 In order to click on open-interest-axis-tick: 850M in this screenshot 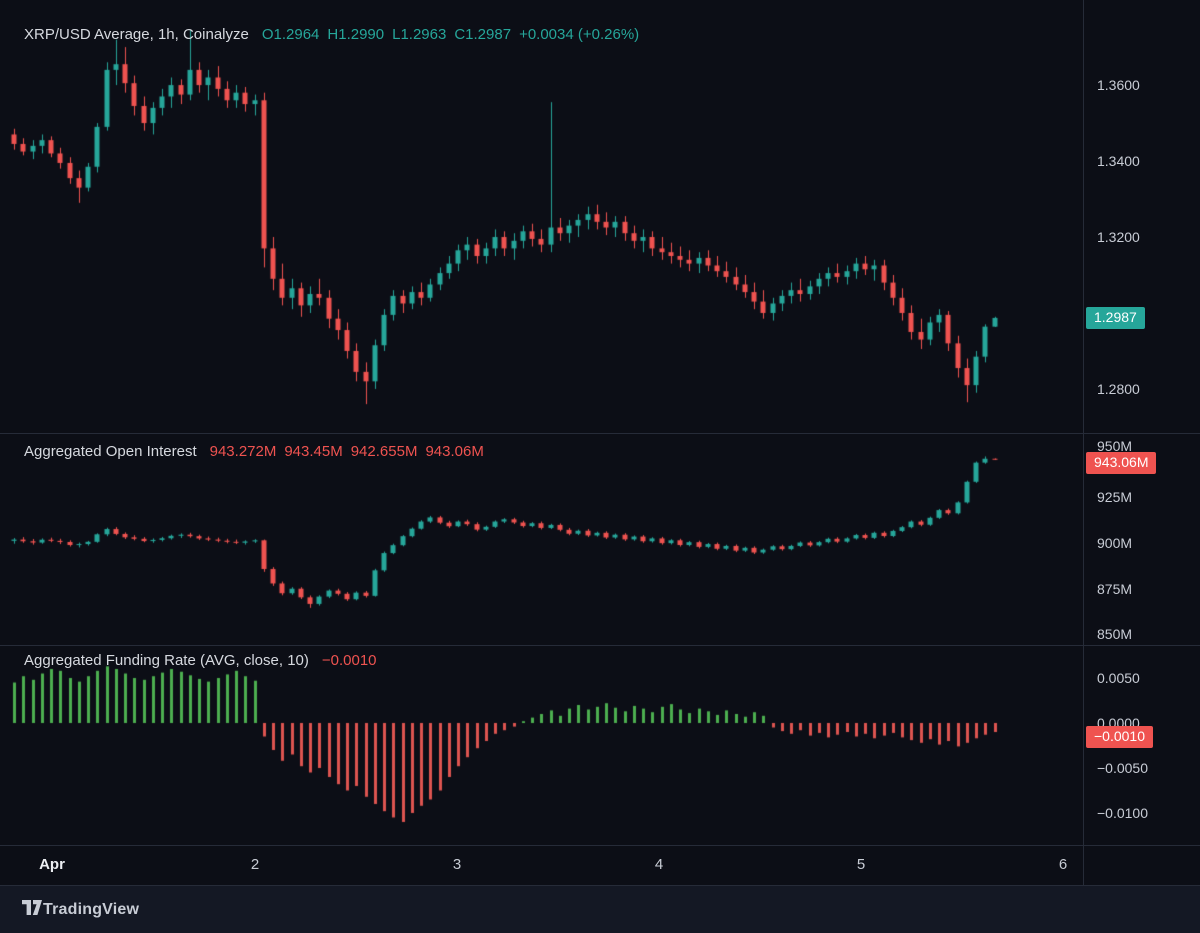, I will do `click(1115, 634)`.